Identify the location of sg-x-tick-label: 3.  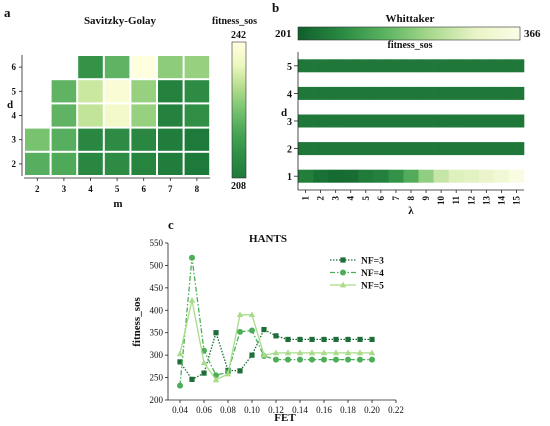
(64, 189).